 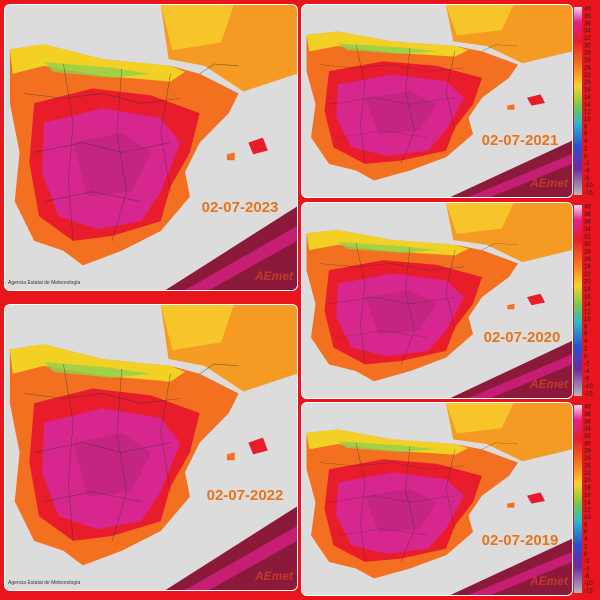 What do you see at coordinates (522, 337) in the screenshot?
I see `map-date: 02-07-2020` at bounding box center [522, 337].